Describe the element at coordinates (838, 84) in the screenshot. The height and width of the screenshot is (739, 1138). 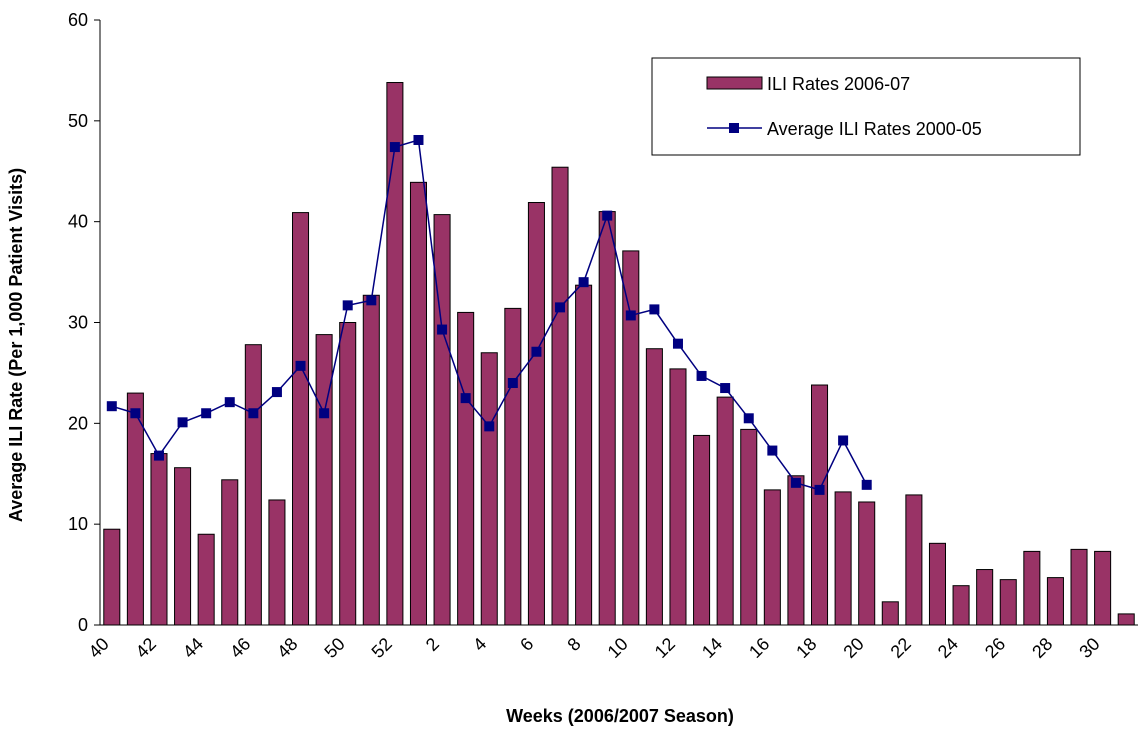
I see `legend-label: ILI Rates 2006-07` at that location.